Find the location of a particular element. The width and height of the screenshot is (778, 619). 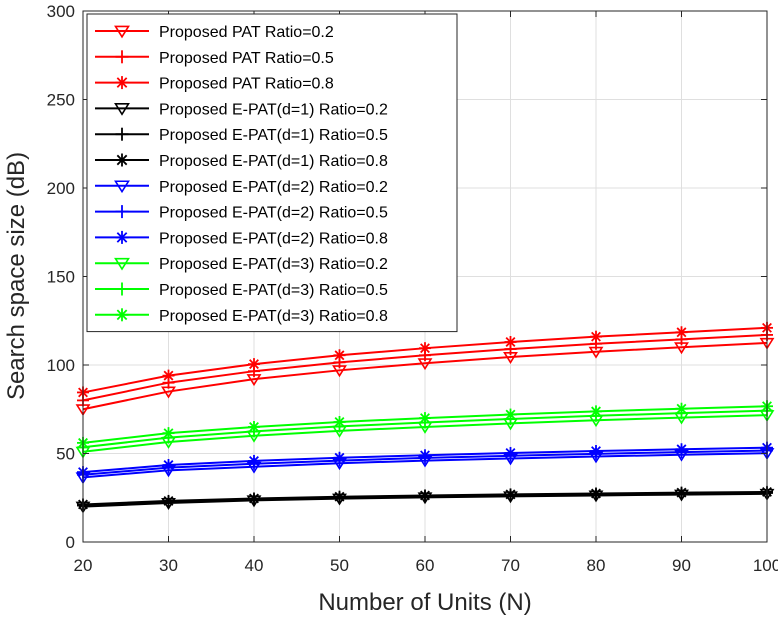

legend-entry: Proposed E-PAT(d=2) Ratio=0.8 is located at coordinates (241, 238).